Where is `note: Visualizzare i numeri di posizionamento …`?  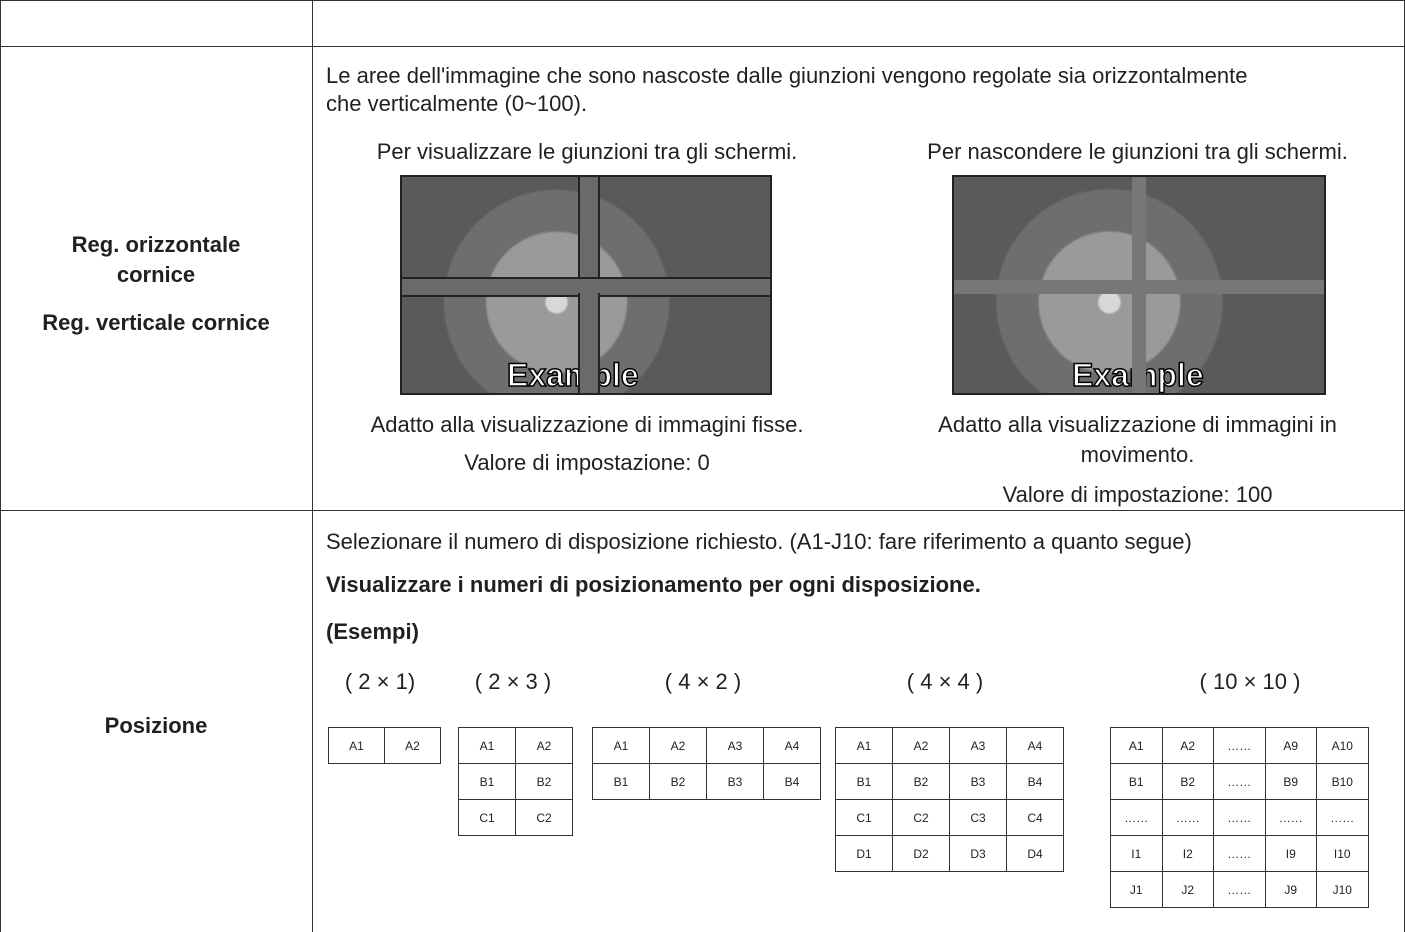
note: Visualizzare i numeri di posizionamento … is located at coordinates (653, 584).